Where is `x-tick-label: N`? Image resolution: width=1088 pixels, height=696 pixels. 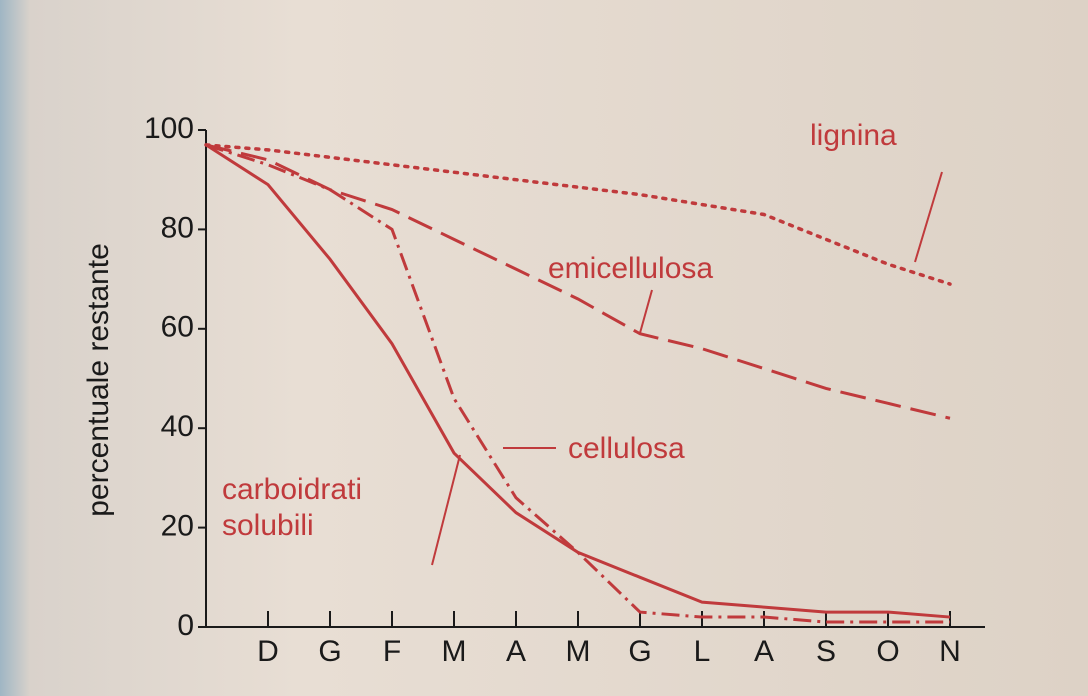 x-tick-label: N is located at coordinates (950, 651).